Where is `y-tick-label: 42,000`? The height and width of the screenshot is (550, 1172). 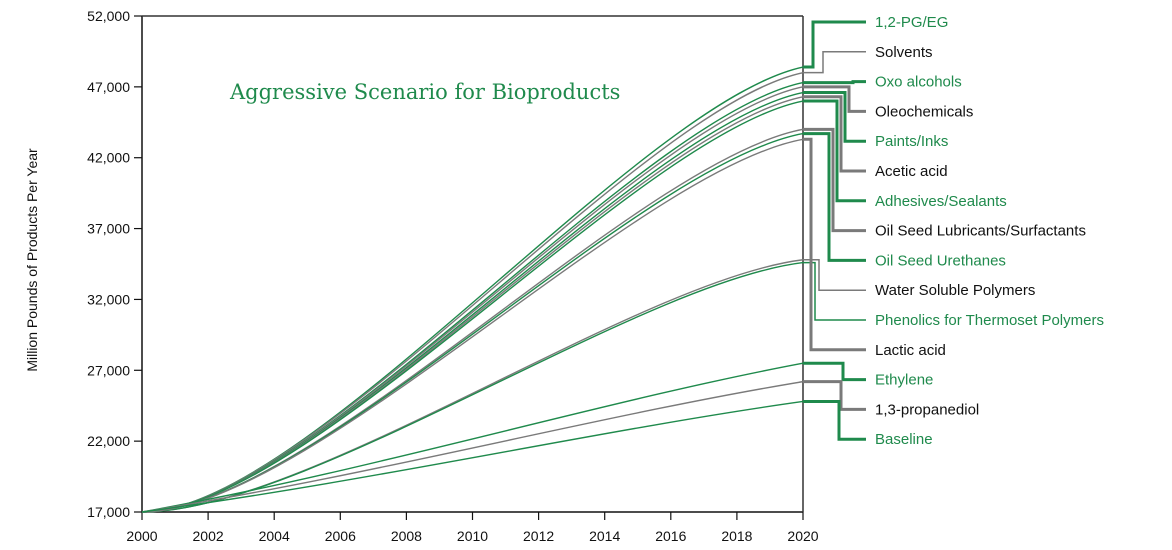 y-tick-label: 42,000 is located at coordinates (108, 158).